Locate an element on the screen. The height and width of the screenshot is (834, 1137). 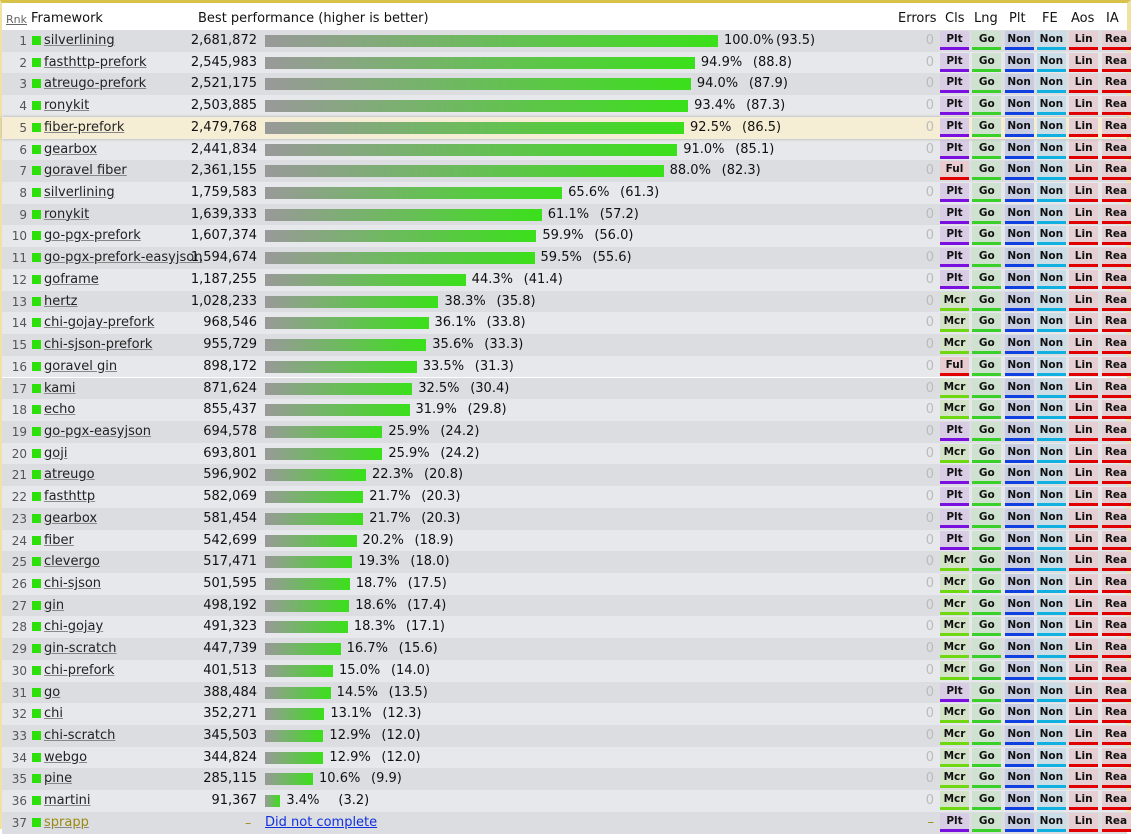
framework-link: go-pgx-prefork-easyjson is located at coordinates (123, 258).